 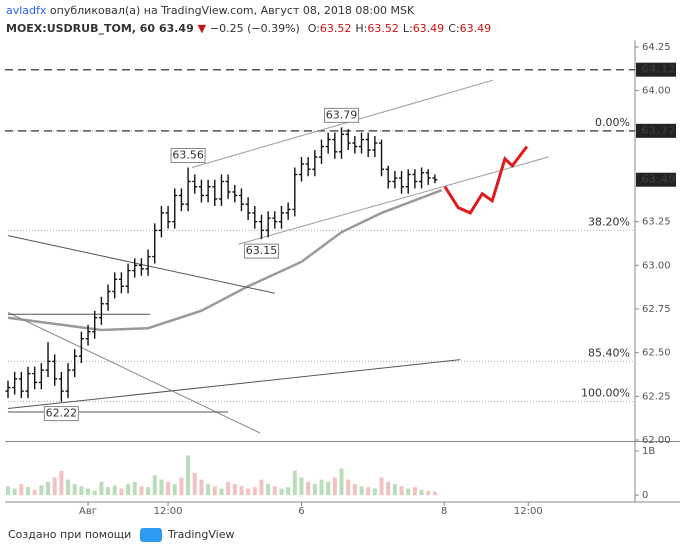 I want to click on y-tick-label: 62.75, so click(x=656, y=309).